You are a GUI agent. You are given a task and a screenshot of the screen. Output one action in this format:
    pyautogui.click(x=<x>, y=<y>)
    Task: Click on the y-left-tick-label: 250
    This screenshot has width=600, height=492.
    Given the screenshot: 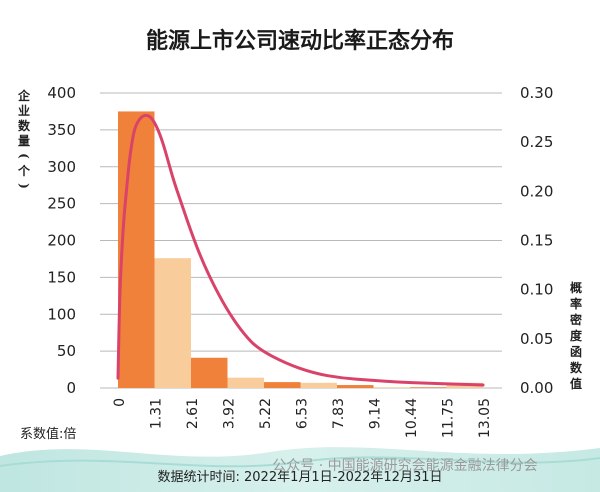 What is the action you would take?
    pyautogui.click(x=61, y=204)
    